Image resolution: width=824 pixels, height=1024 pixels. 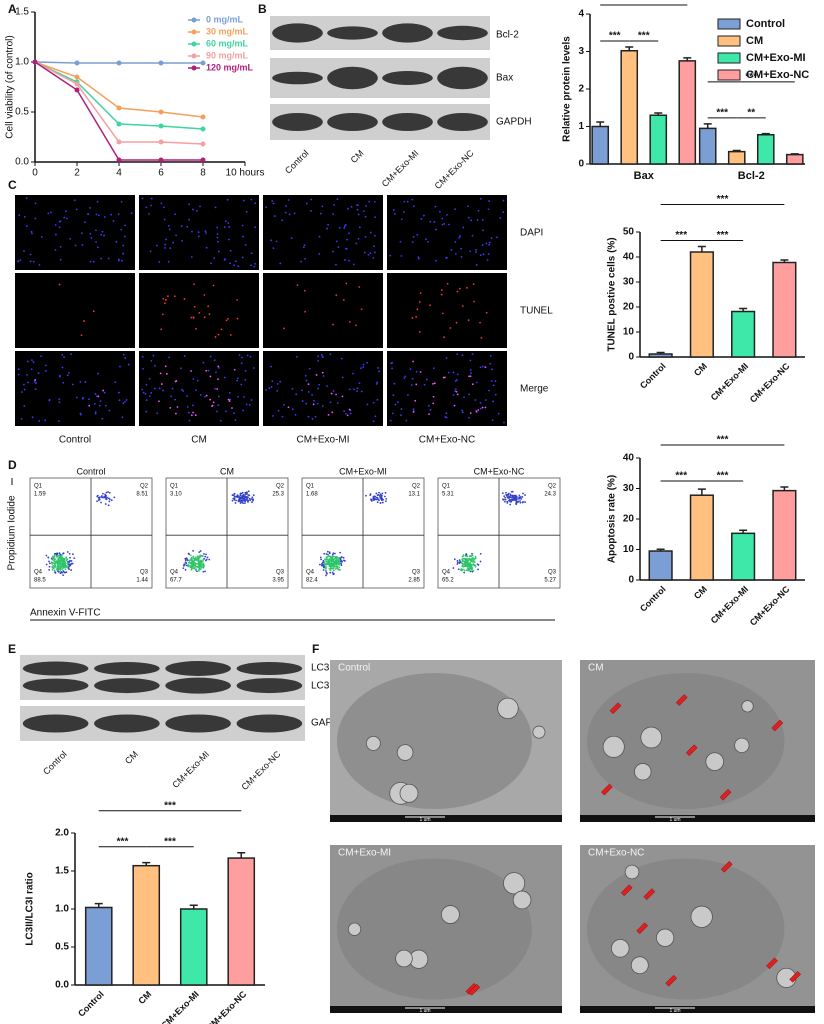 I want to click on quadrant-value: 3.95, so click(x=278, y=581).